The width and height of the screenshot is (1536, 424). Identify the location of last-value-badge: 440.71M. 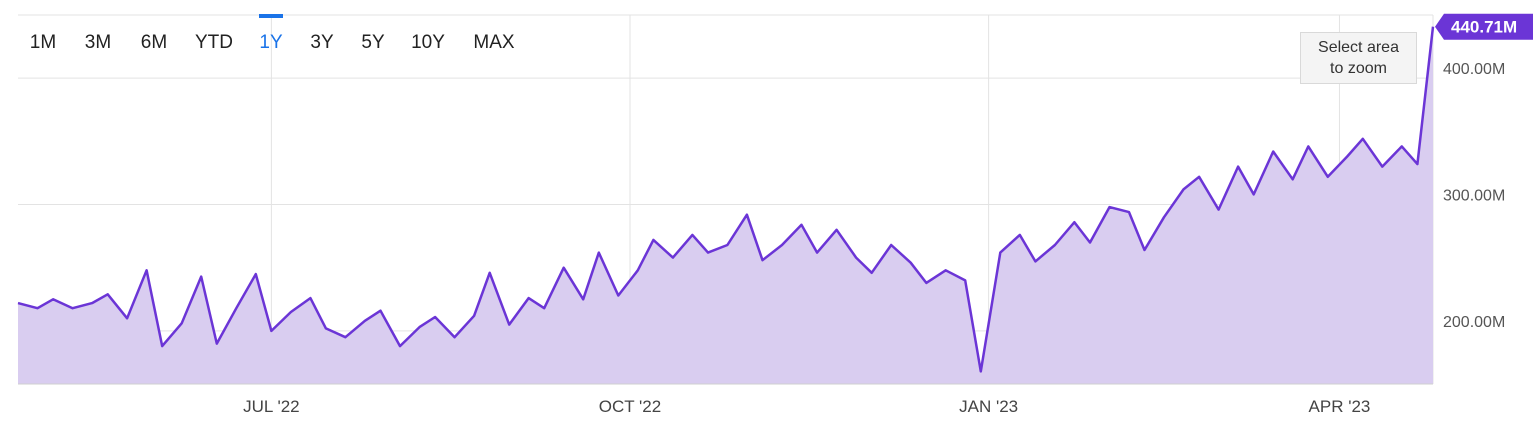
(1484, 26).